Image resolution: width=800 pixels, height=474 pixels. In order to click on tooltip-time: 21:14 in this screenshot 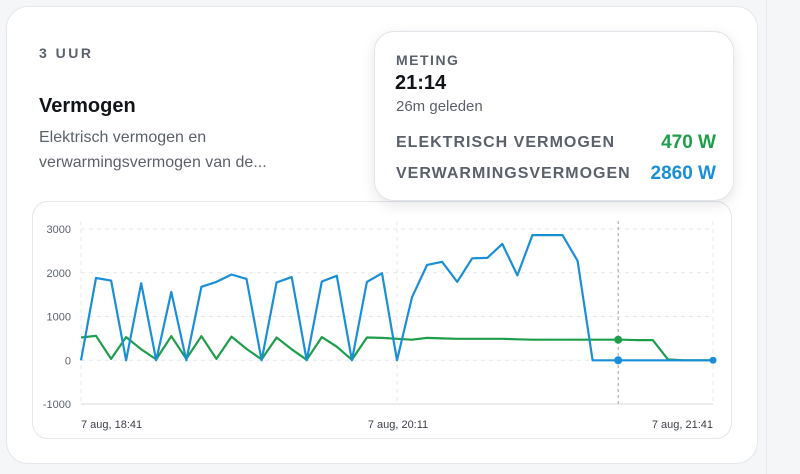, I will do `click(421, 83)`.